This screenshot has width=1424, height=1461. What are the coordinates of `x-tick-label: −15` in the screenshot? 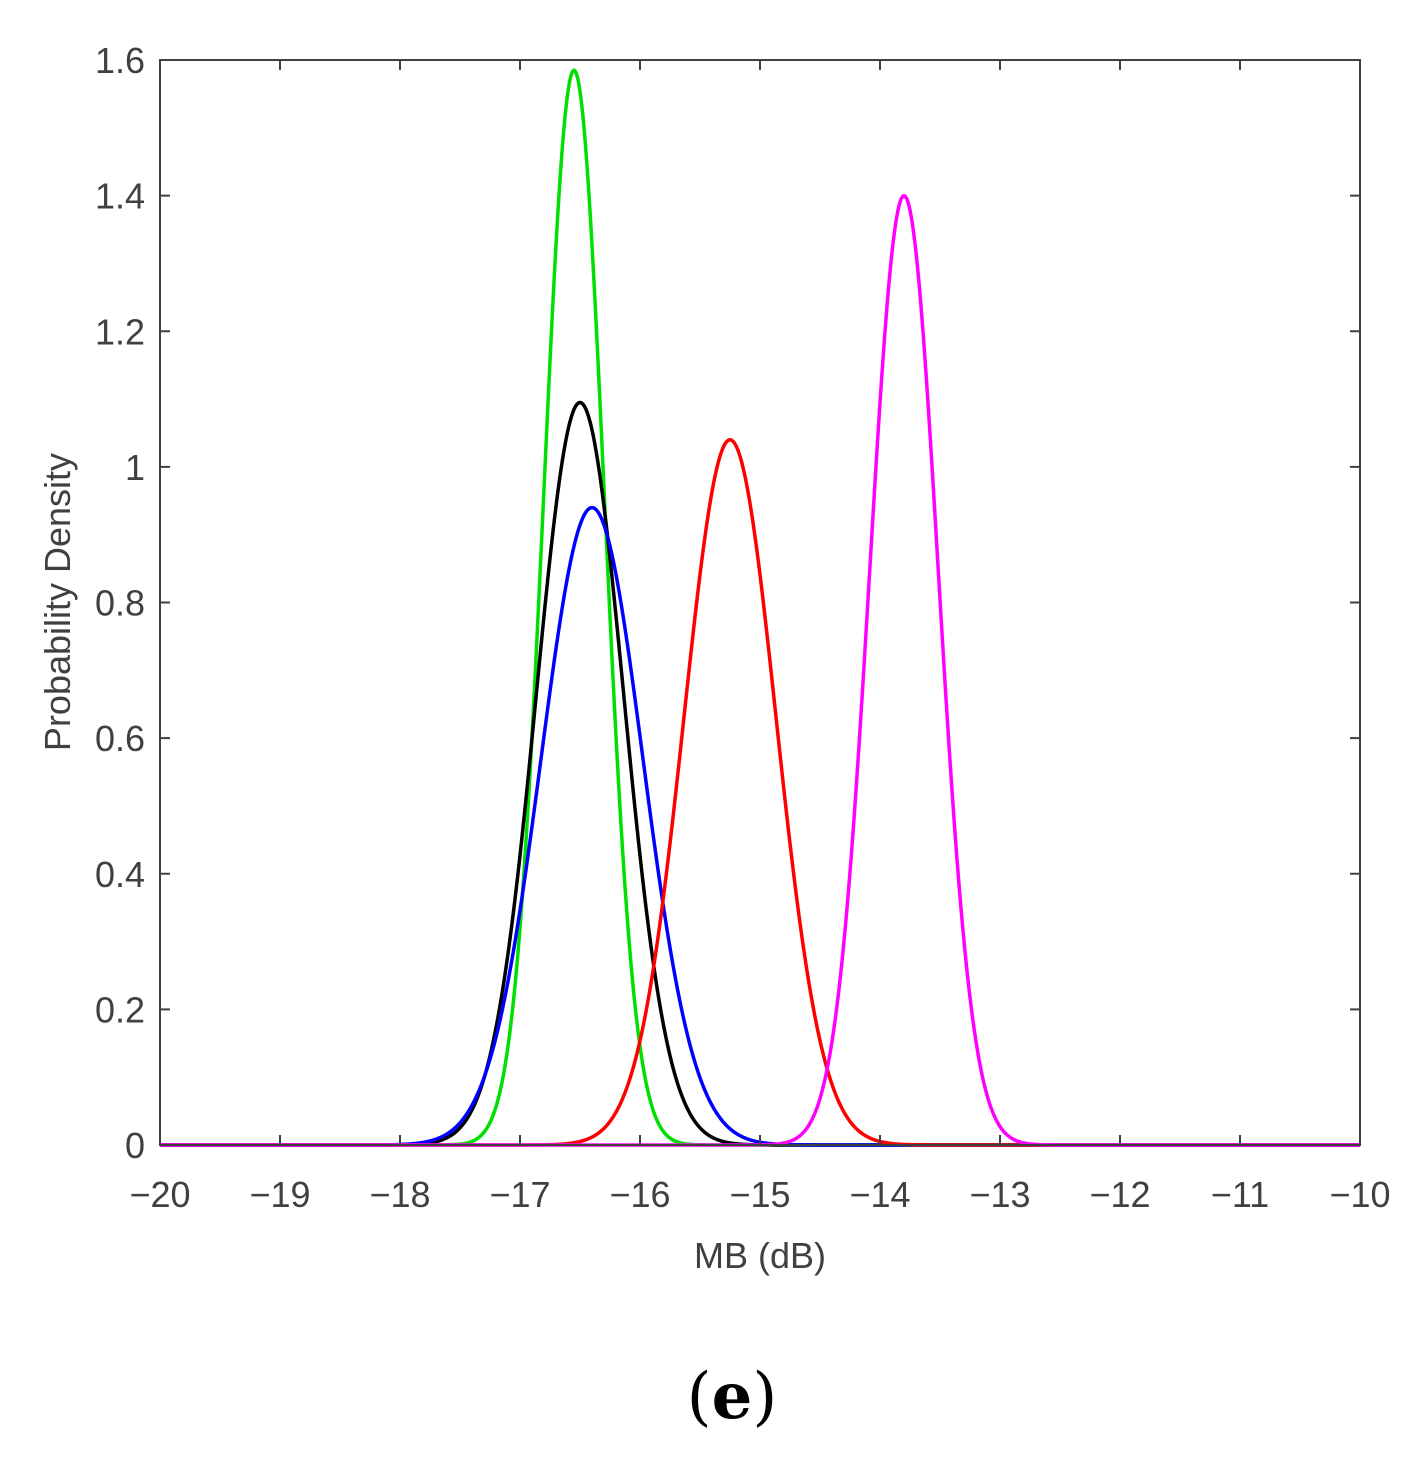 It's located at (759, 1194).